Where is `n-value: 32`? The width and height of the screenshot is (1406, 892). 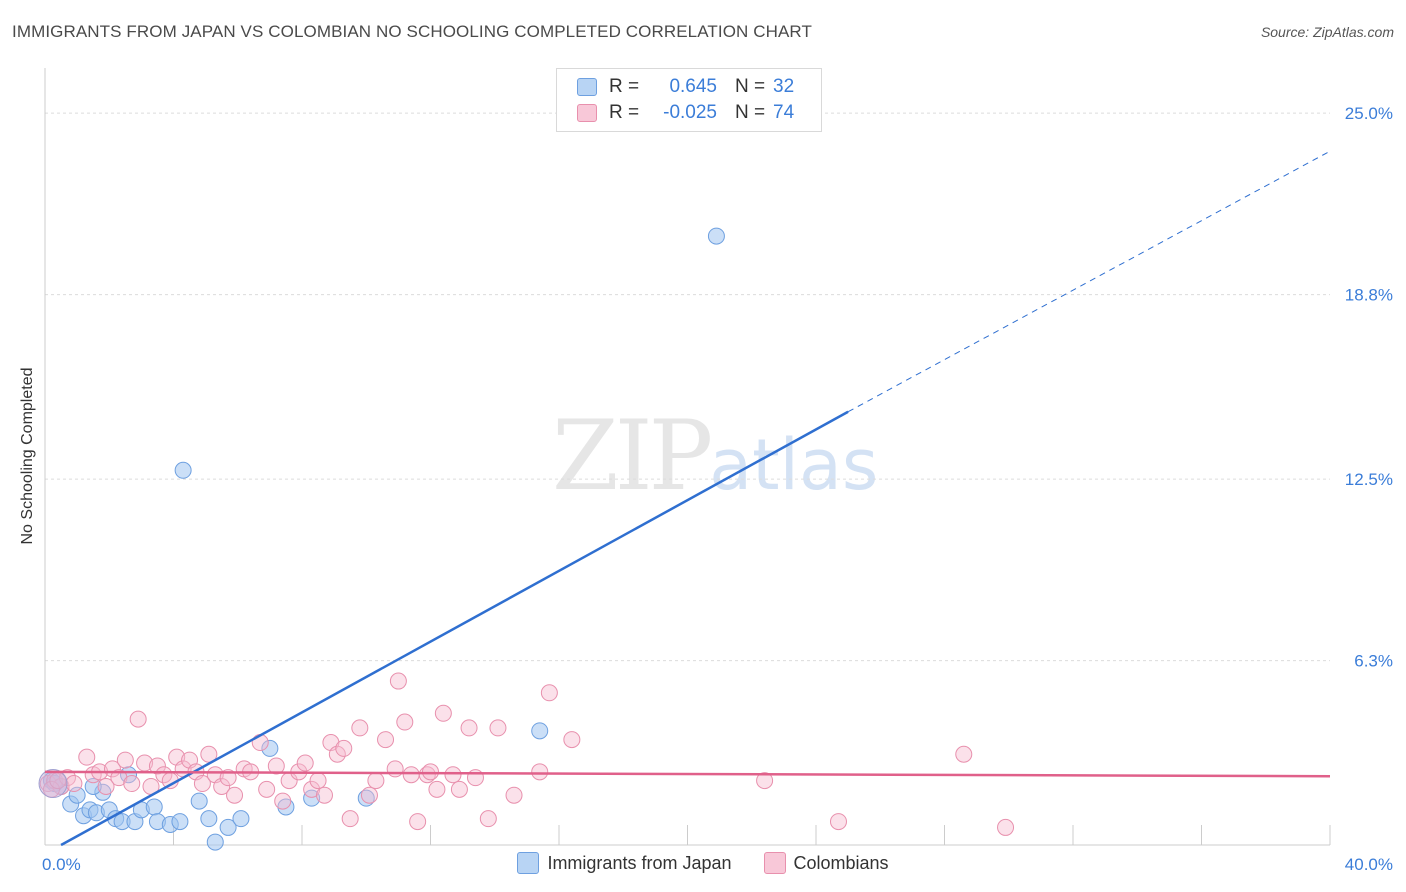
n-value: 32 is located at coordinates (784, 86).